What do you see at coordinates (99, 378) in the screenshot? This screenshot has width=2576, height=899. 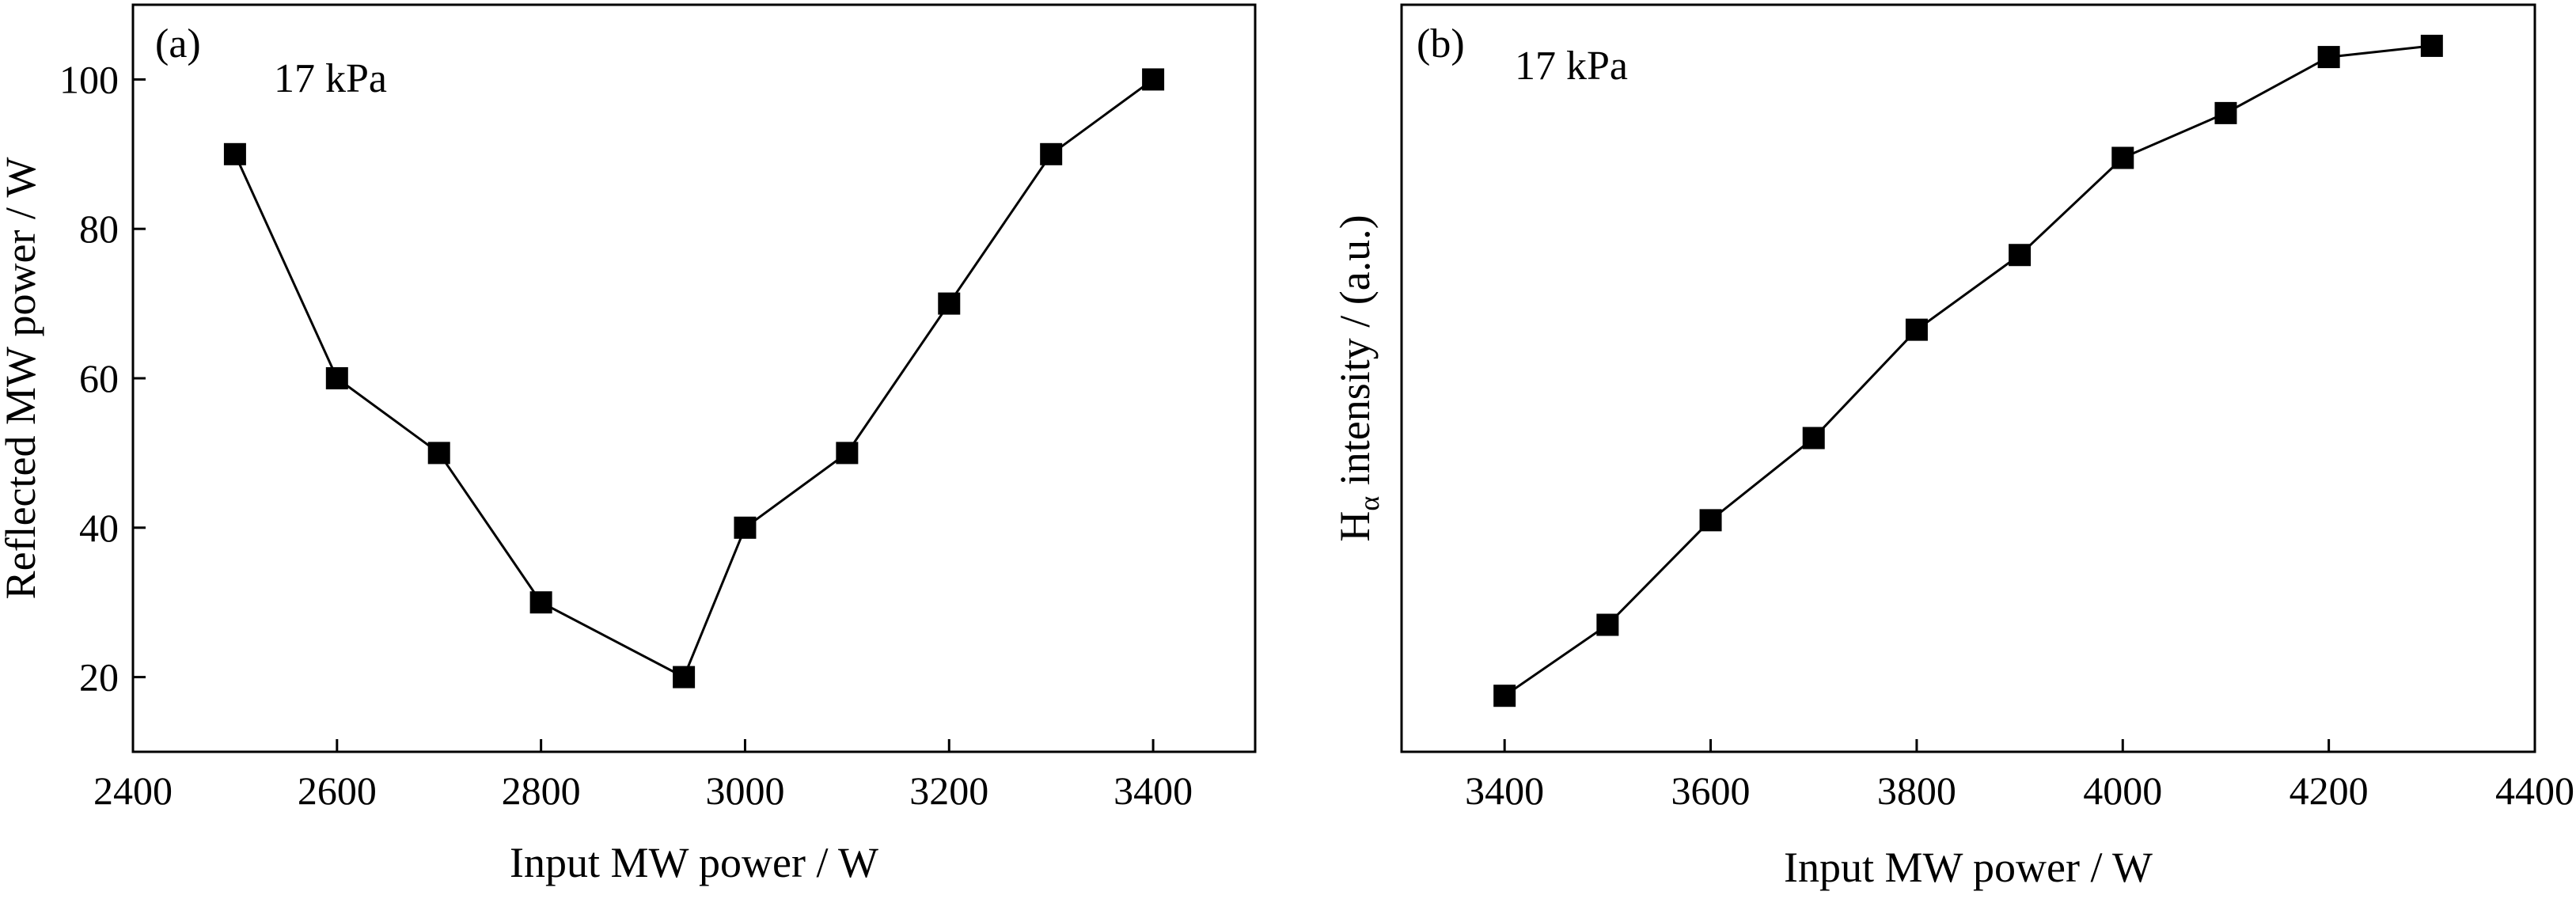 I see `panel-a-y-tick-label: 60` at bounding box center [99, 378].